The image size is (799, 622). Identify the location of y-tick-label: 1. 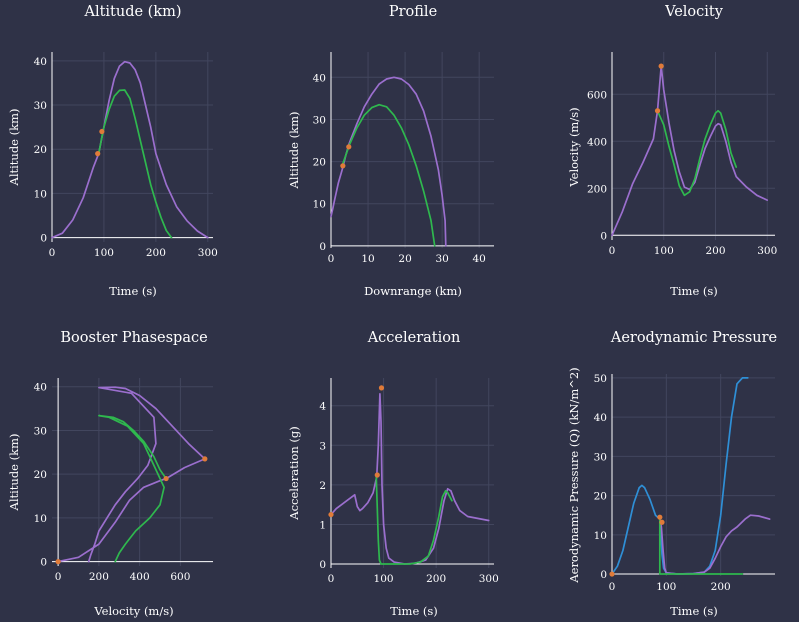
(322, 525).